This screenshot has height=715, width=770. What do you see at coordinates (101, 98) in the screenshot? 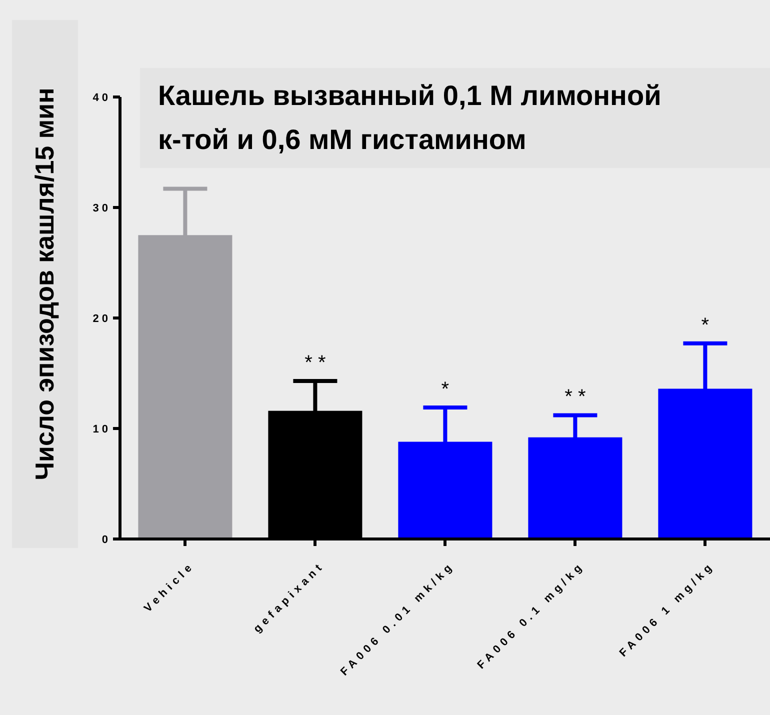
I see `y-tick-label: 40` at bounding box center [101, 98].